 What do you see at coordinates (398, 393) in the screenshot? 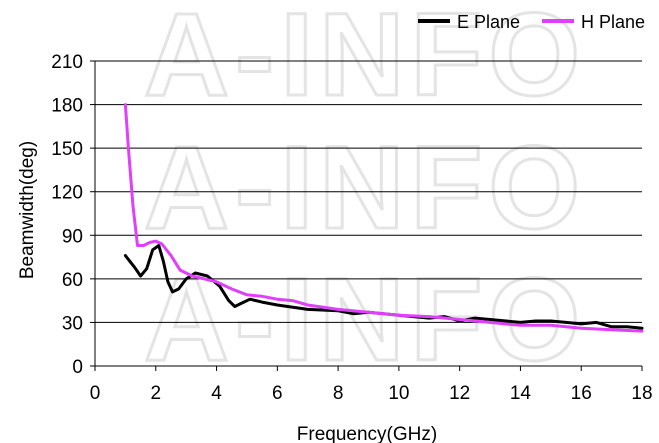
I see `x-tick-label: 10` at bounding box center [398, 393].